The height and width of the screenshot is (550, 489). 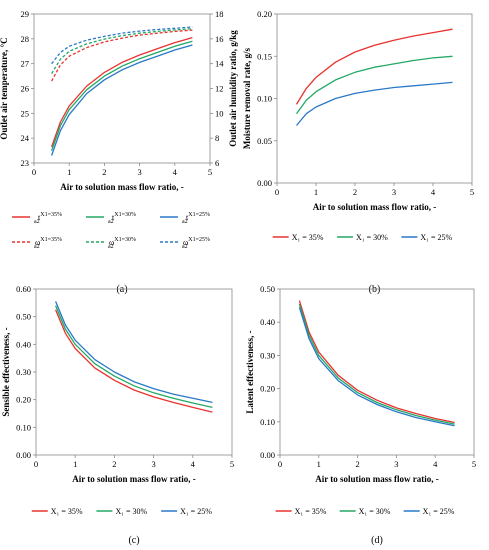 I want to click on y2-axis-label: Outlet air humidity ratio, g/kg, so click(x=233, y=88).